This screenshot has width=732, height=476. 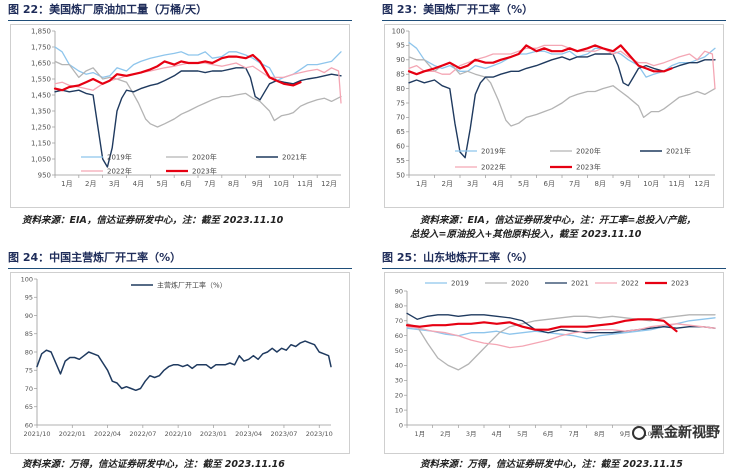 I want to click on y-tick-label: 1,350, so click(x=41, y=111).